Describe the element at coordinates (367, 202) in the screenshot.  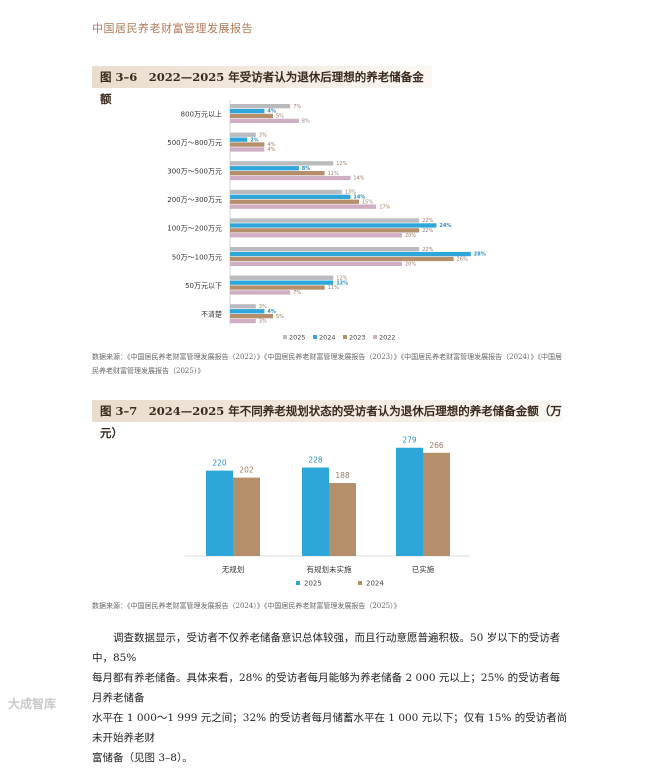
I see `data-label: 15%` at that location.